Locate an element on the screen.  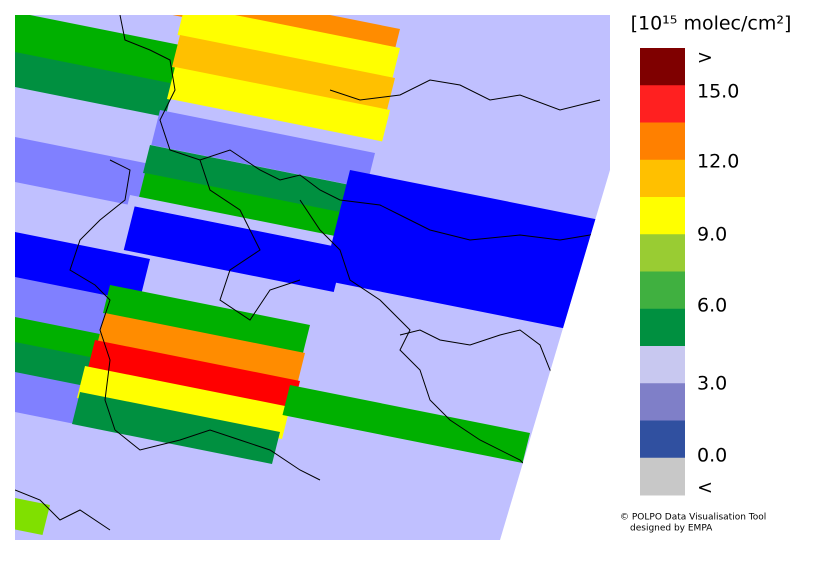
footer-line1: © POLPO Data Visualisation Tool is located at coordinates (693, 518).